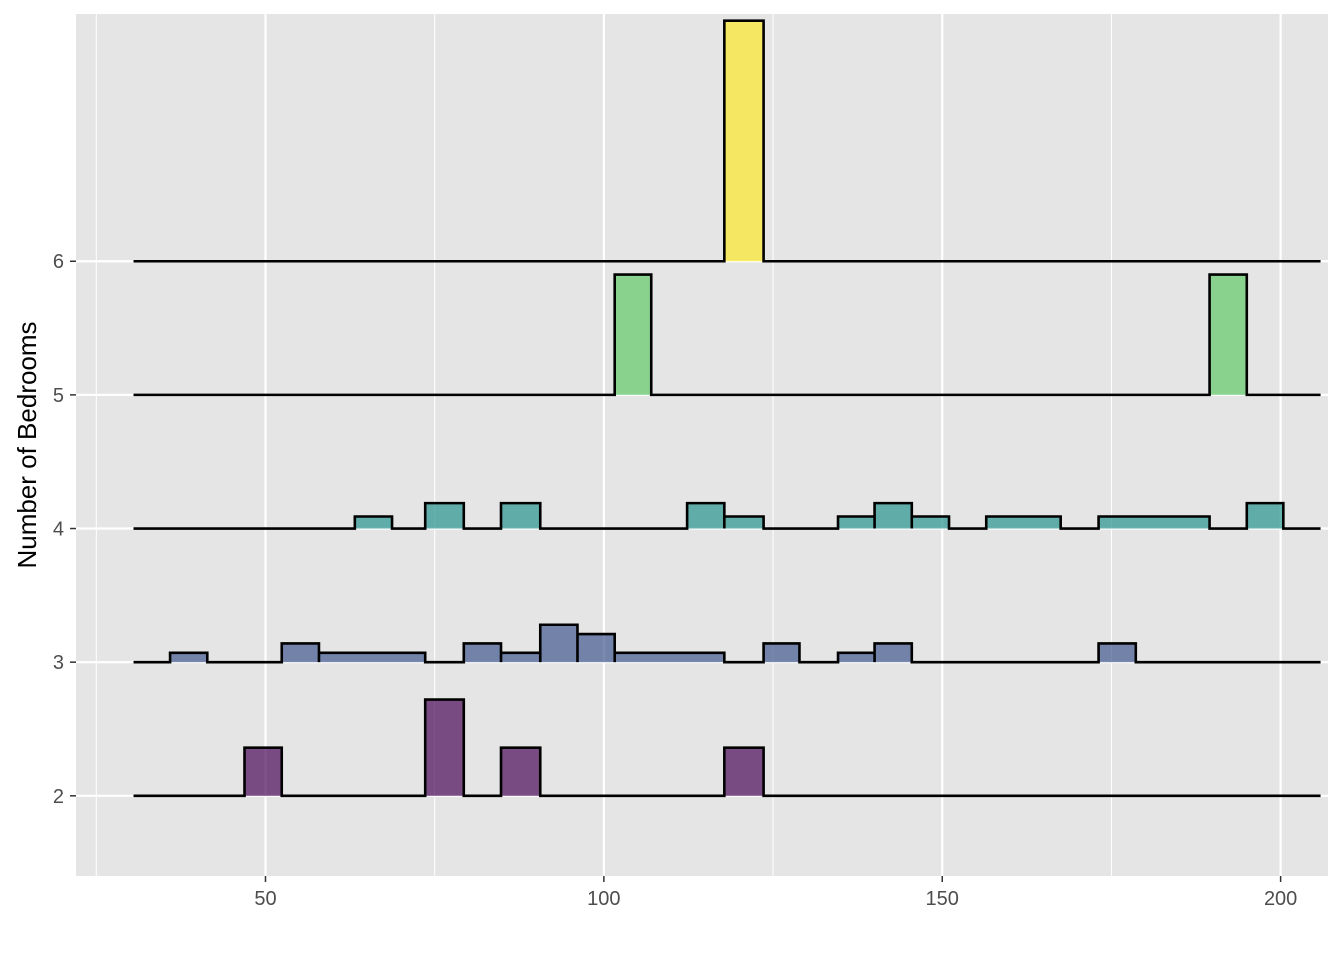 This screenshot has height=960, width=1344. Describe the element at coordinates (775, 893) in the screenshot. I see `x-axis: 50 100 150 200` at that location.